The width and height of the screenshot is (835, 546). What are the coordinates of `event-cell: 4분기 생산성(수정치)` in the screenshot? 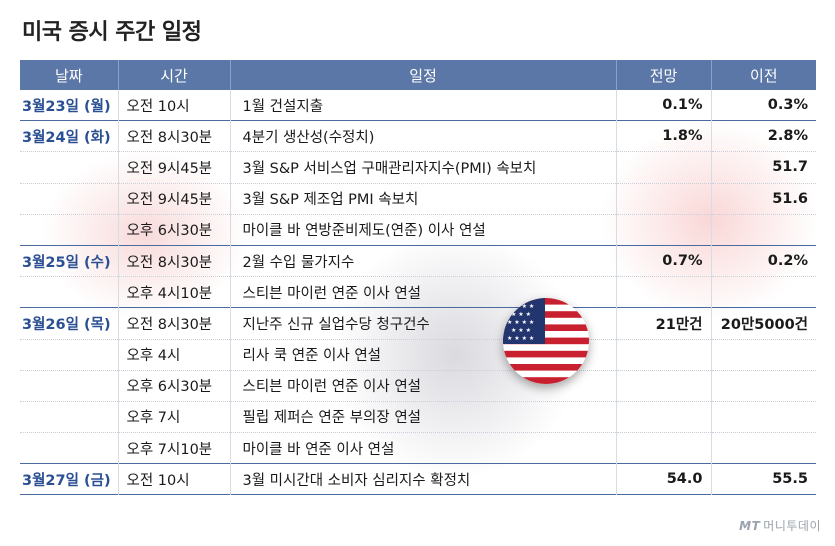 It's located at (422, 136).